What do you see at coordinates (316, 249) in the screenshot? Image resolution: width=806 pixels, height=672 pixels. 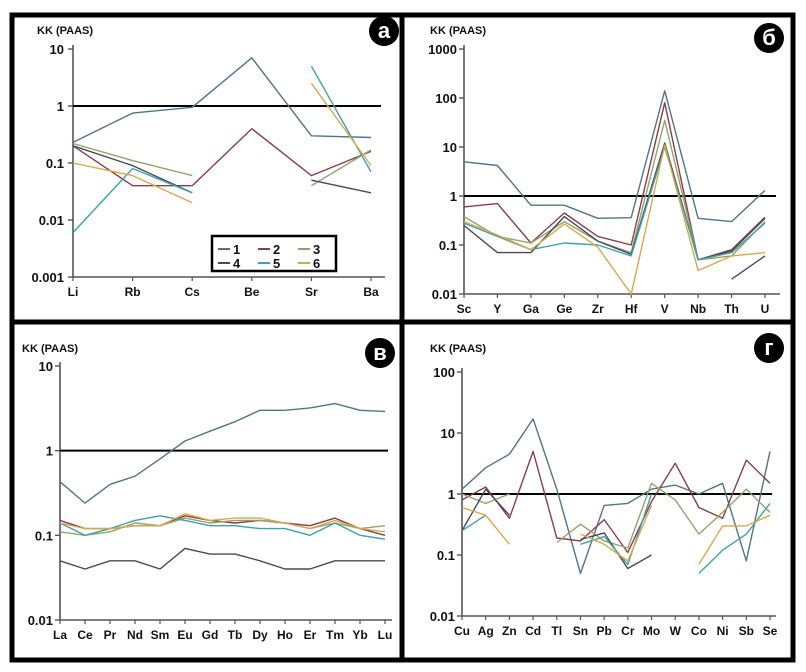 I see `legend-label: 3` at bounding box center [316, 249].